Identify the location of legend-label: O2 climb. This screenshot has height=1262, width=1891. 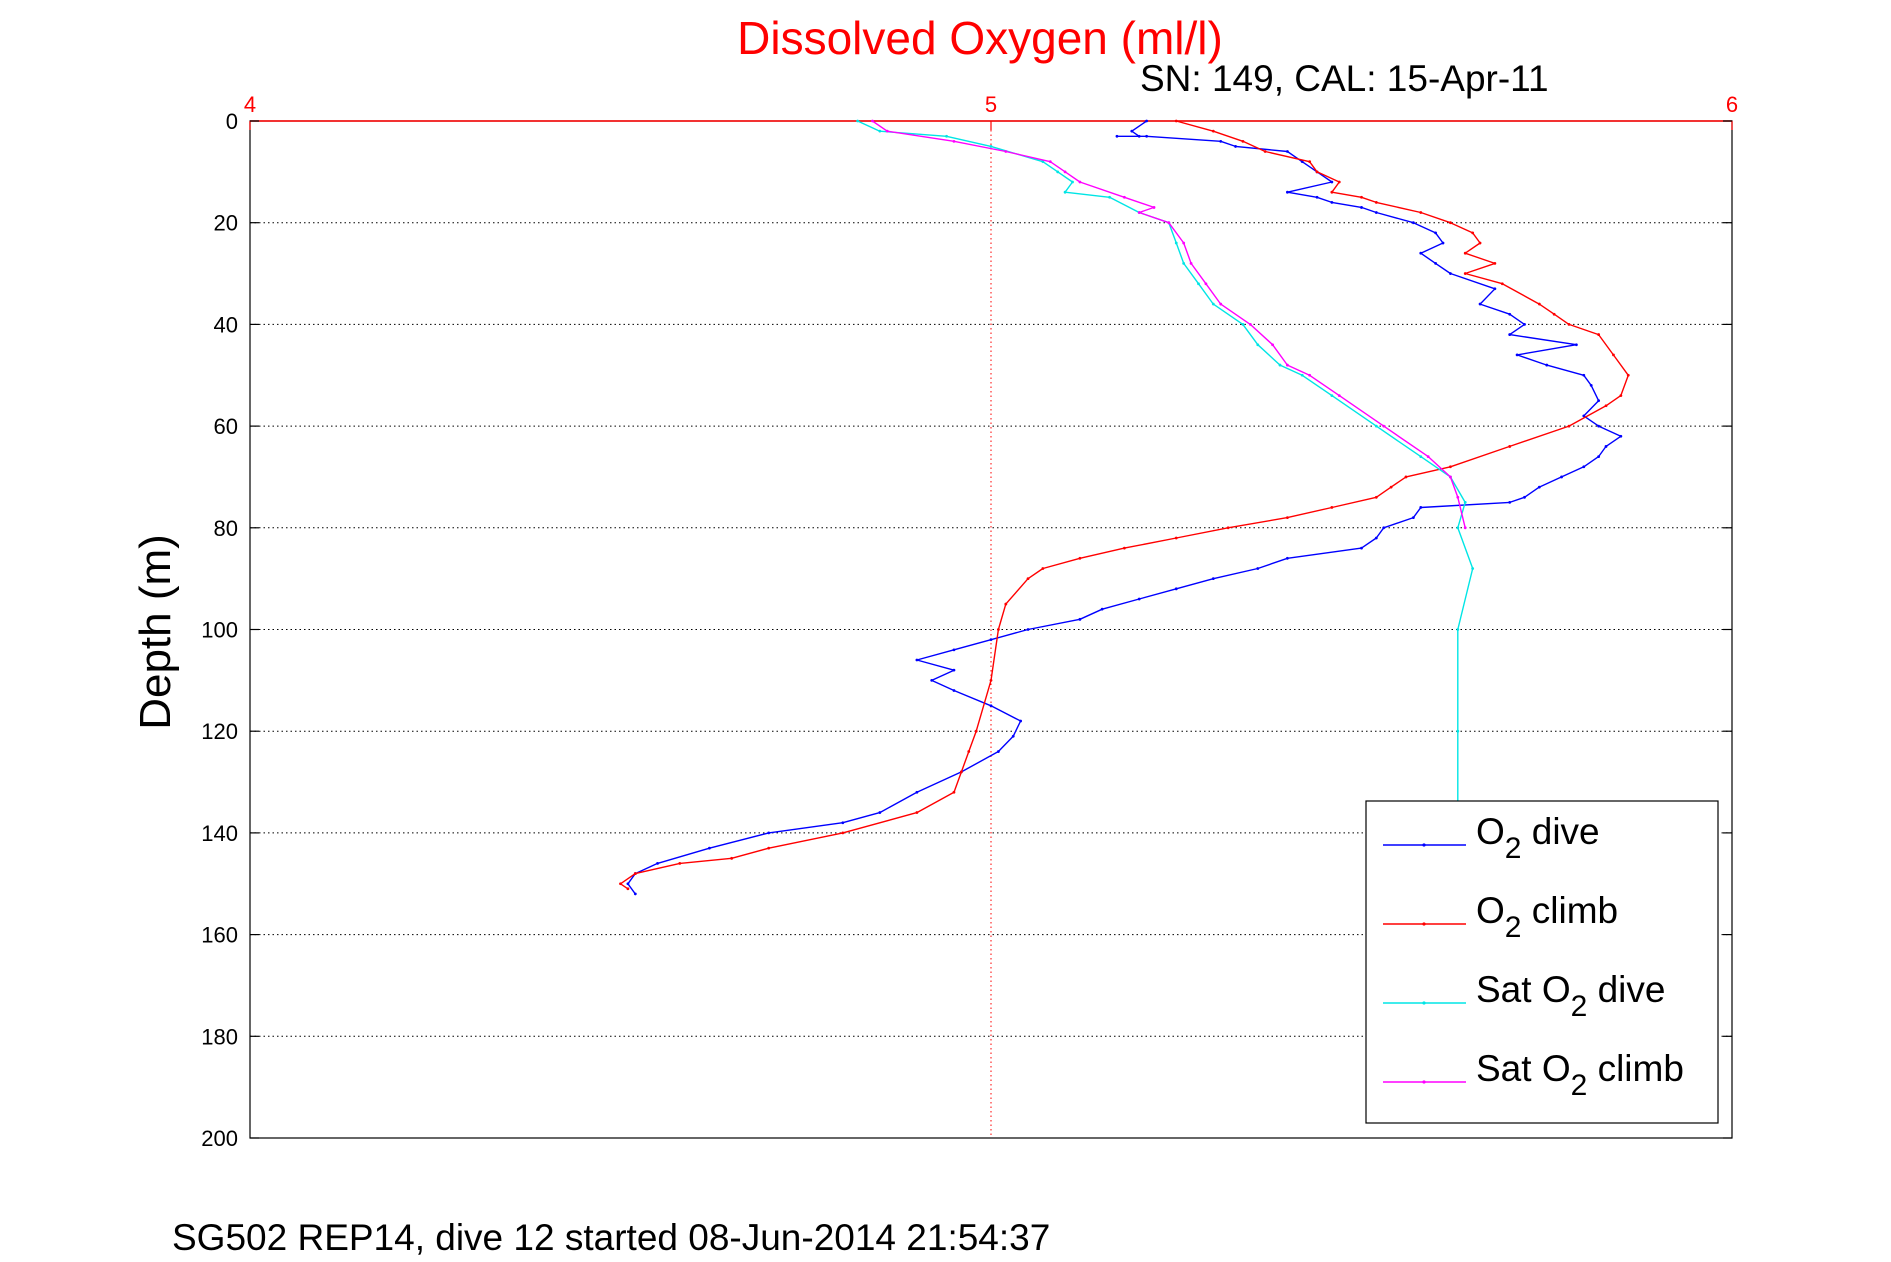
(1547, 917).